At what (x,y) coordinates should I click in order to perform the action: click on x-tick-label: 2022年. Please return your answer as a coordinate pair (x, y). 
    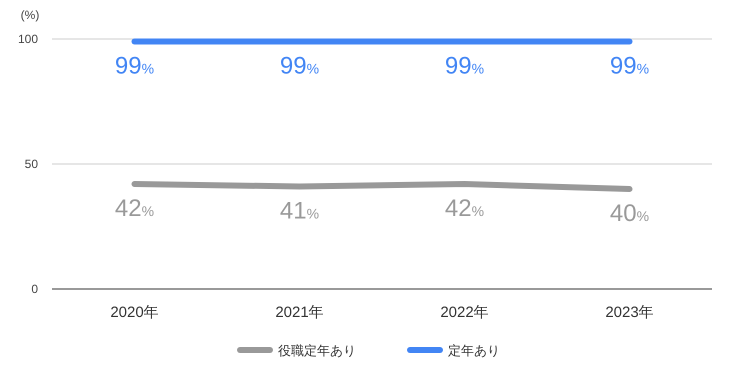
    Looking at the image, I should click on (464, 312).